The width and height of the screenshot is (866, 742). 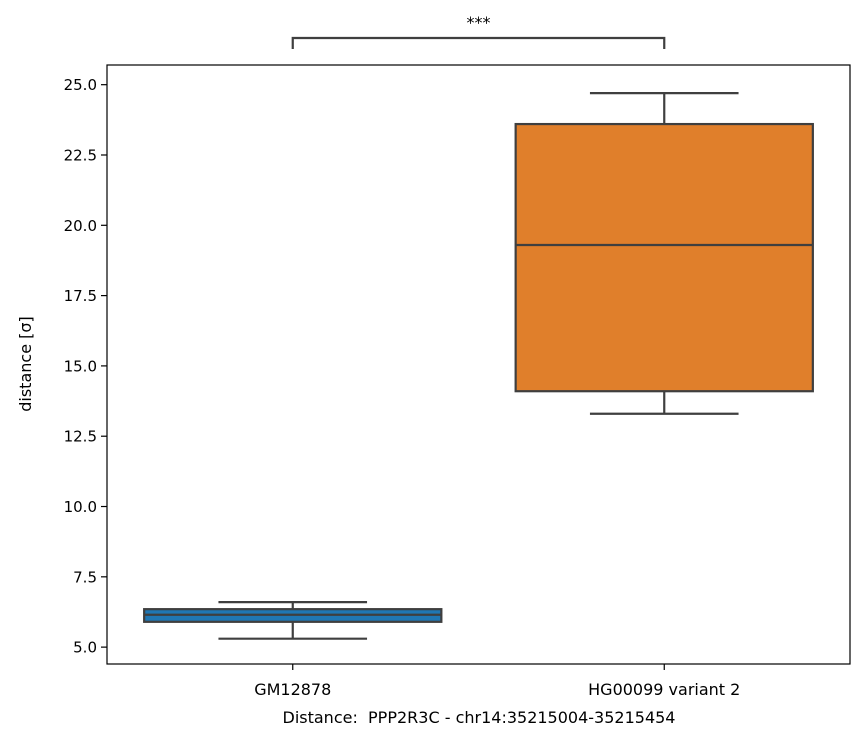 What do you see at coordinates (80, 155) in the screenshot?
I see `y-tick-label: 22.5` at bounding box center [80, 155].